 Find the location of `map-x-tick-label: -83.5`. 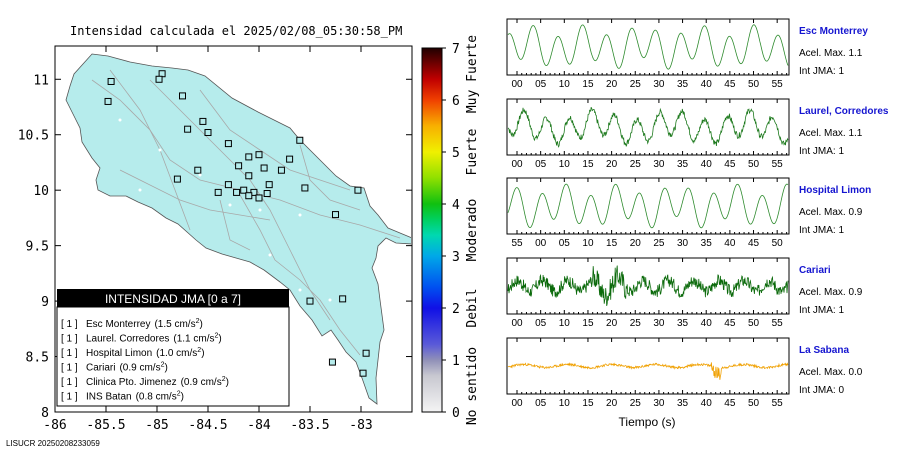

map-x-tick-label: -83.5 is located at coordinates (309, 425).